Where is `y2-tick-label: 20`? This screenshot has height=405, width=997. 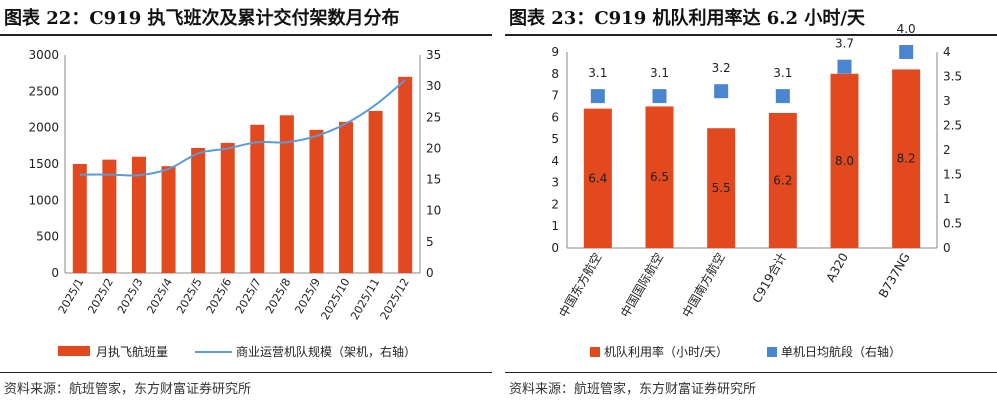
y2-tick-label: 20 is located at coordinates (433, 148).